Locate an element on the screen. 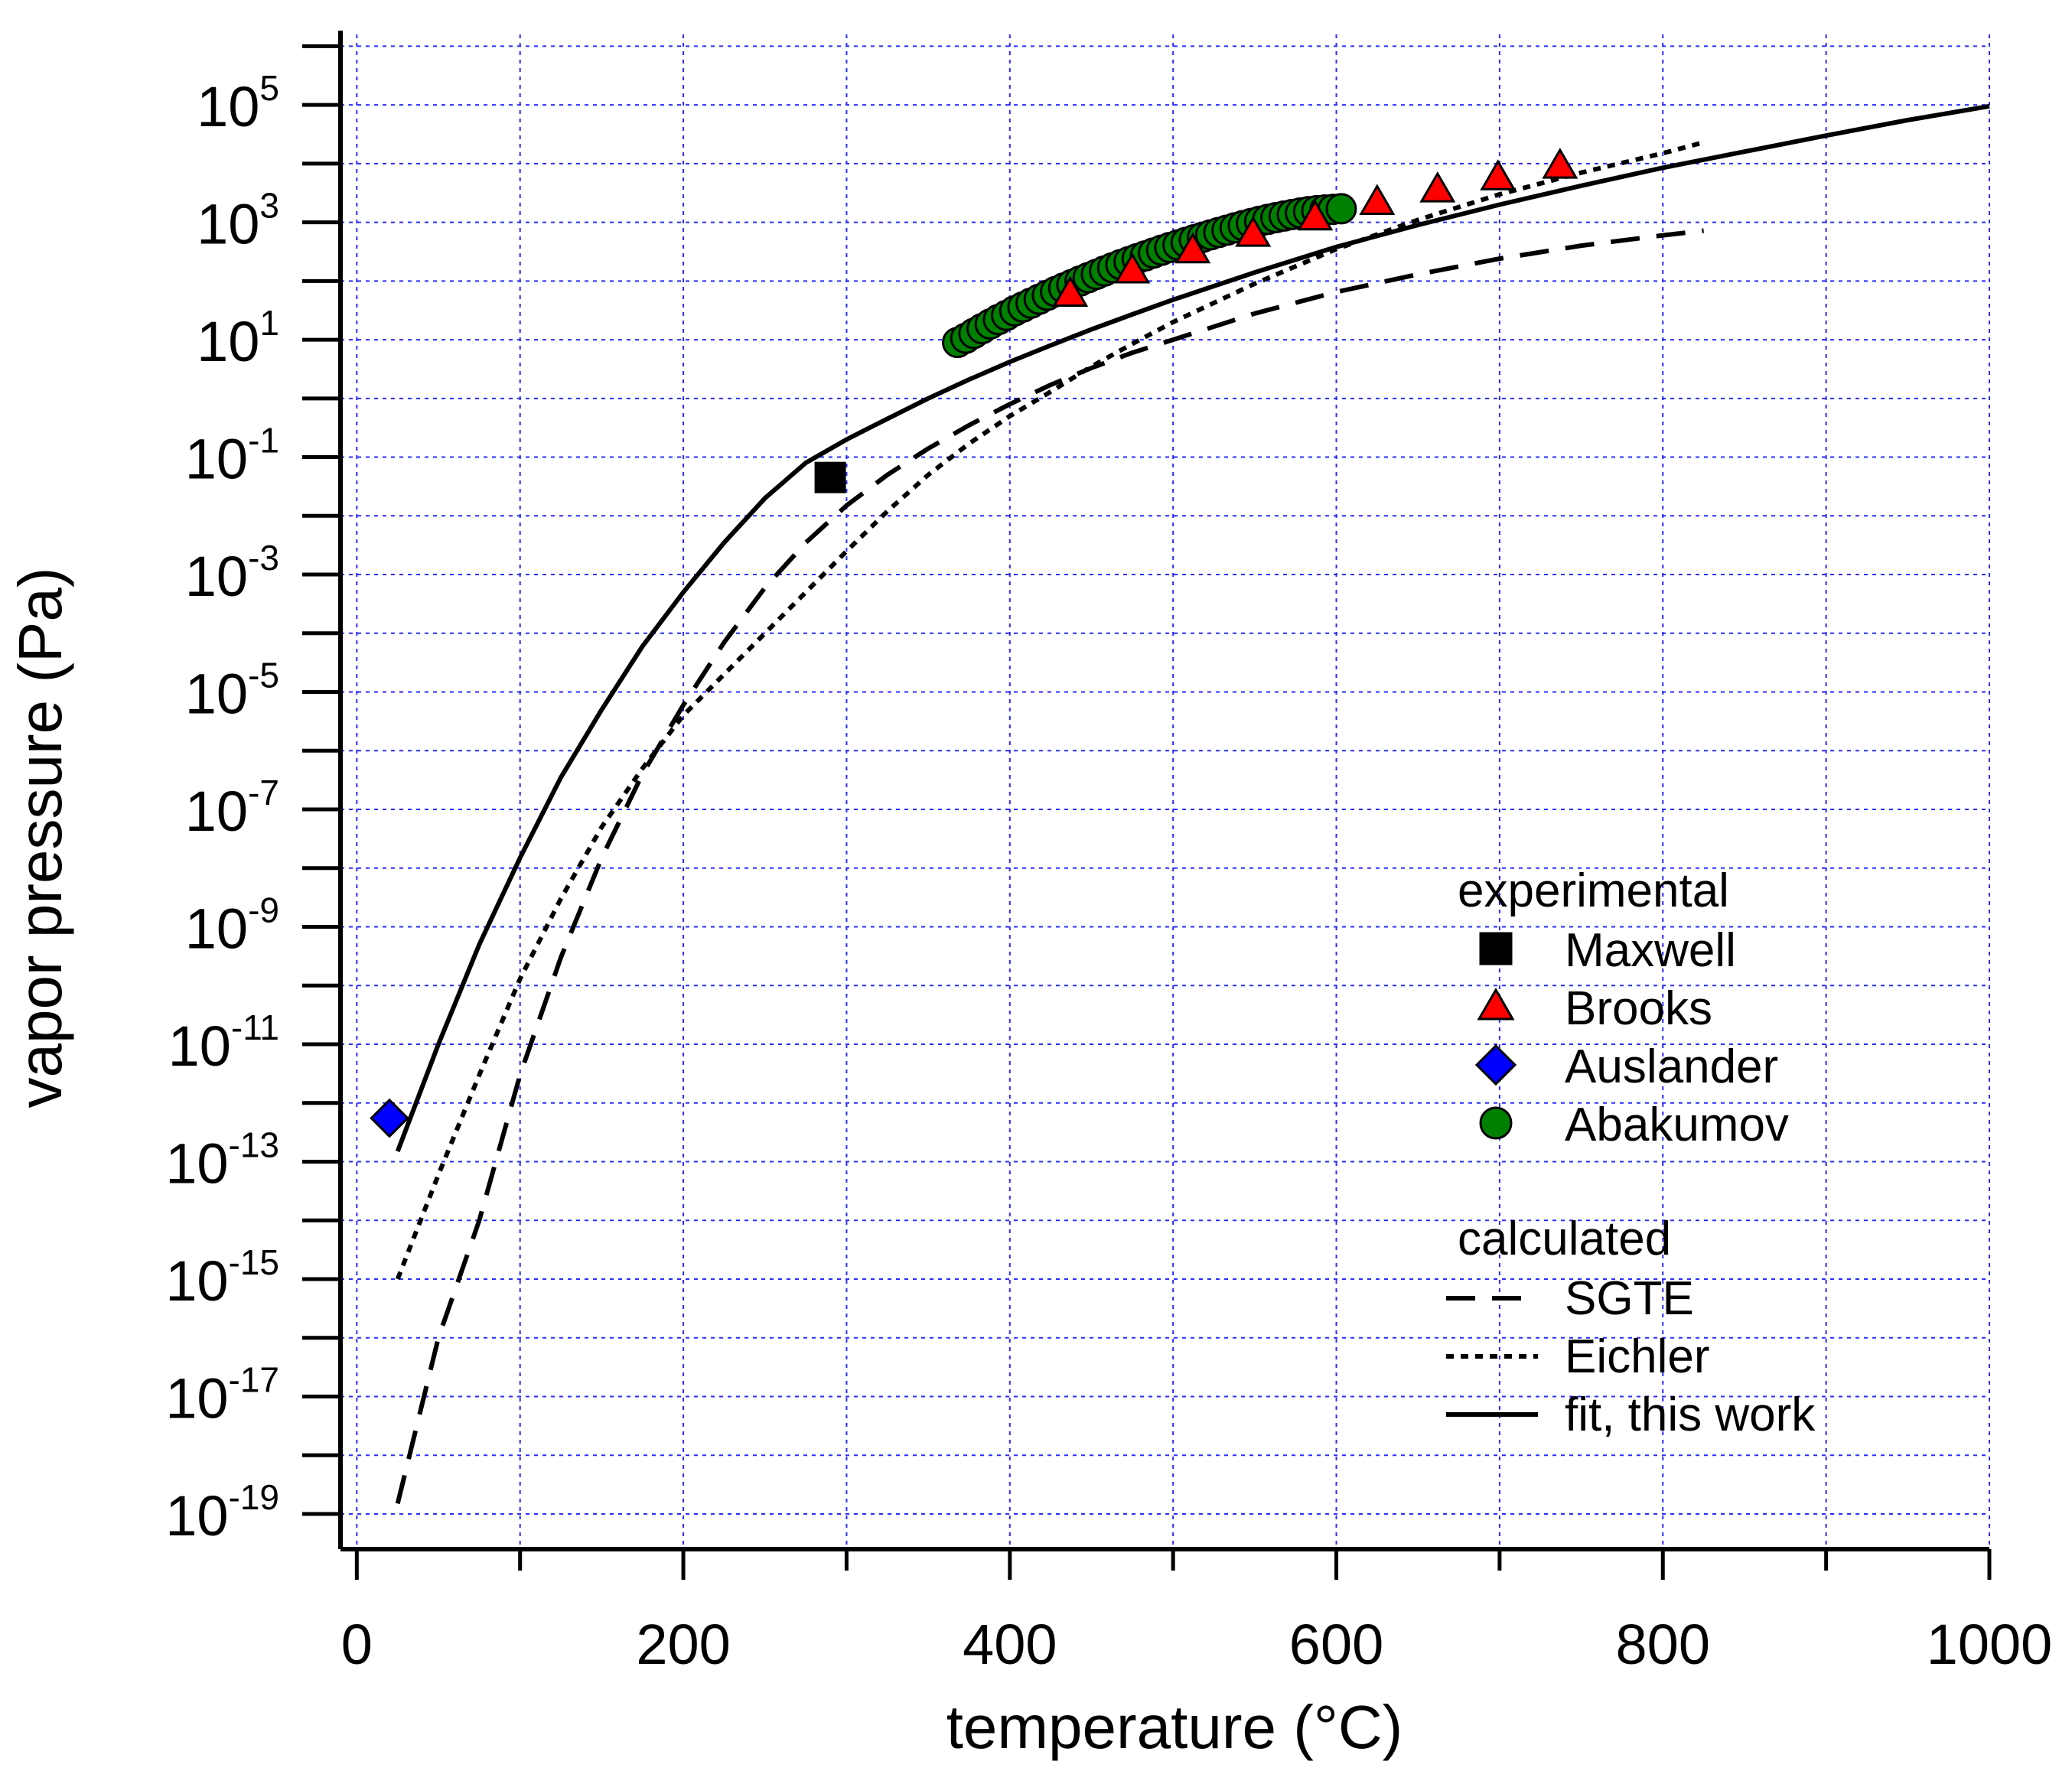  legend-marker-auslander is located at coordinates (1495, 1064).